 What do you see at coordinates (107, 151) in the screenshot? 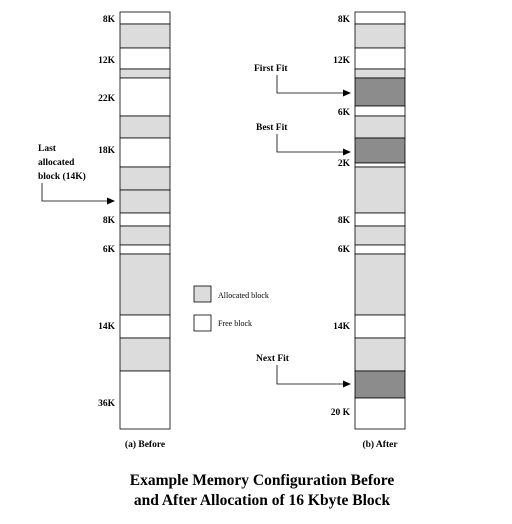
I see `before-block-label: 18K` at bounding box center [107, 151].